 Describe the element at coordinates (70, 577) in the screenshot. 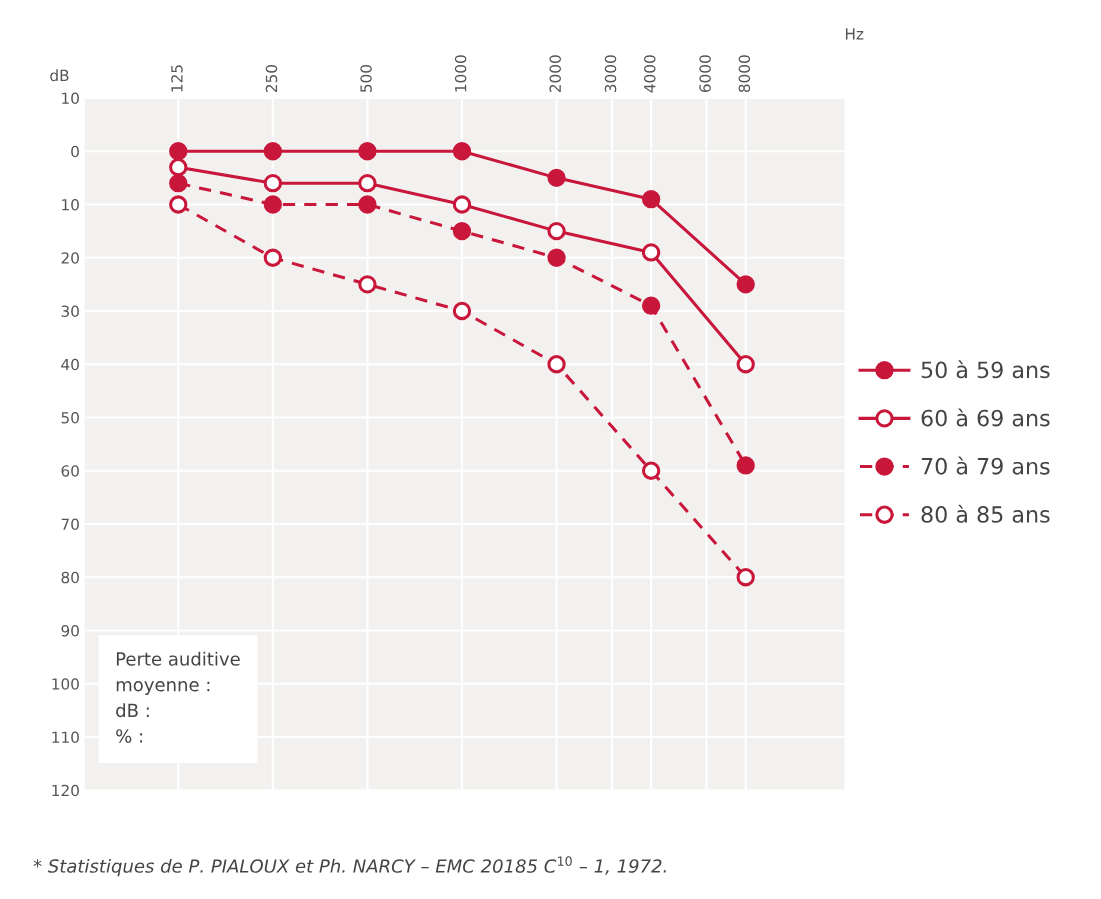

I see `y-tick-label: 80` at that location.